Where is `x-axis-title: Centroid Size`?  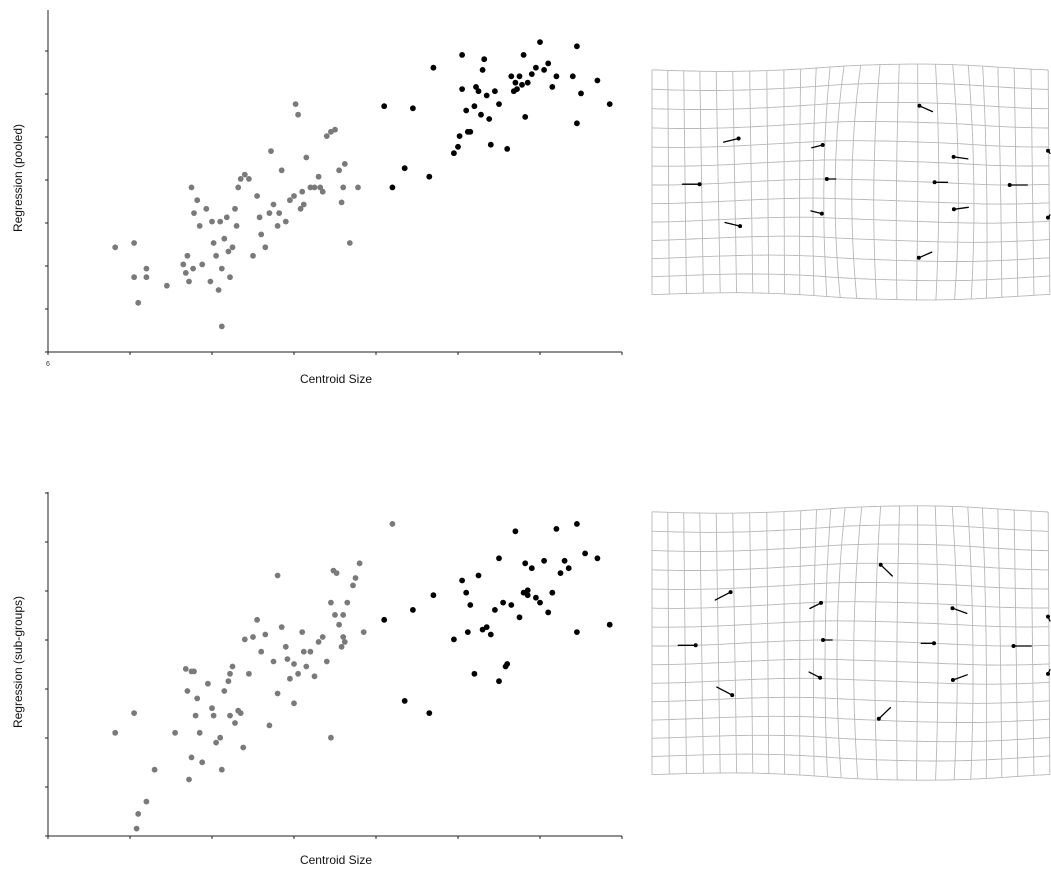 x-axis-title: Centroid Size is located at coordinates (336, 379).